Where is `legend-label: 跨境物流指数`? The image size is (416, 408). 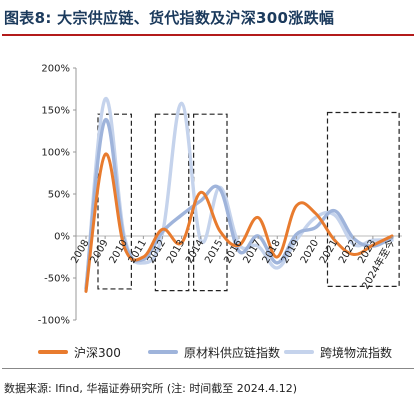 legend-label: 跨境物流指数 is located at coordinates (356, 352).